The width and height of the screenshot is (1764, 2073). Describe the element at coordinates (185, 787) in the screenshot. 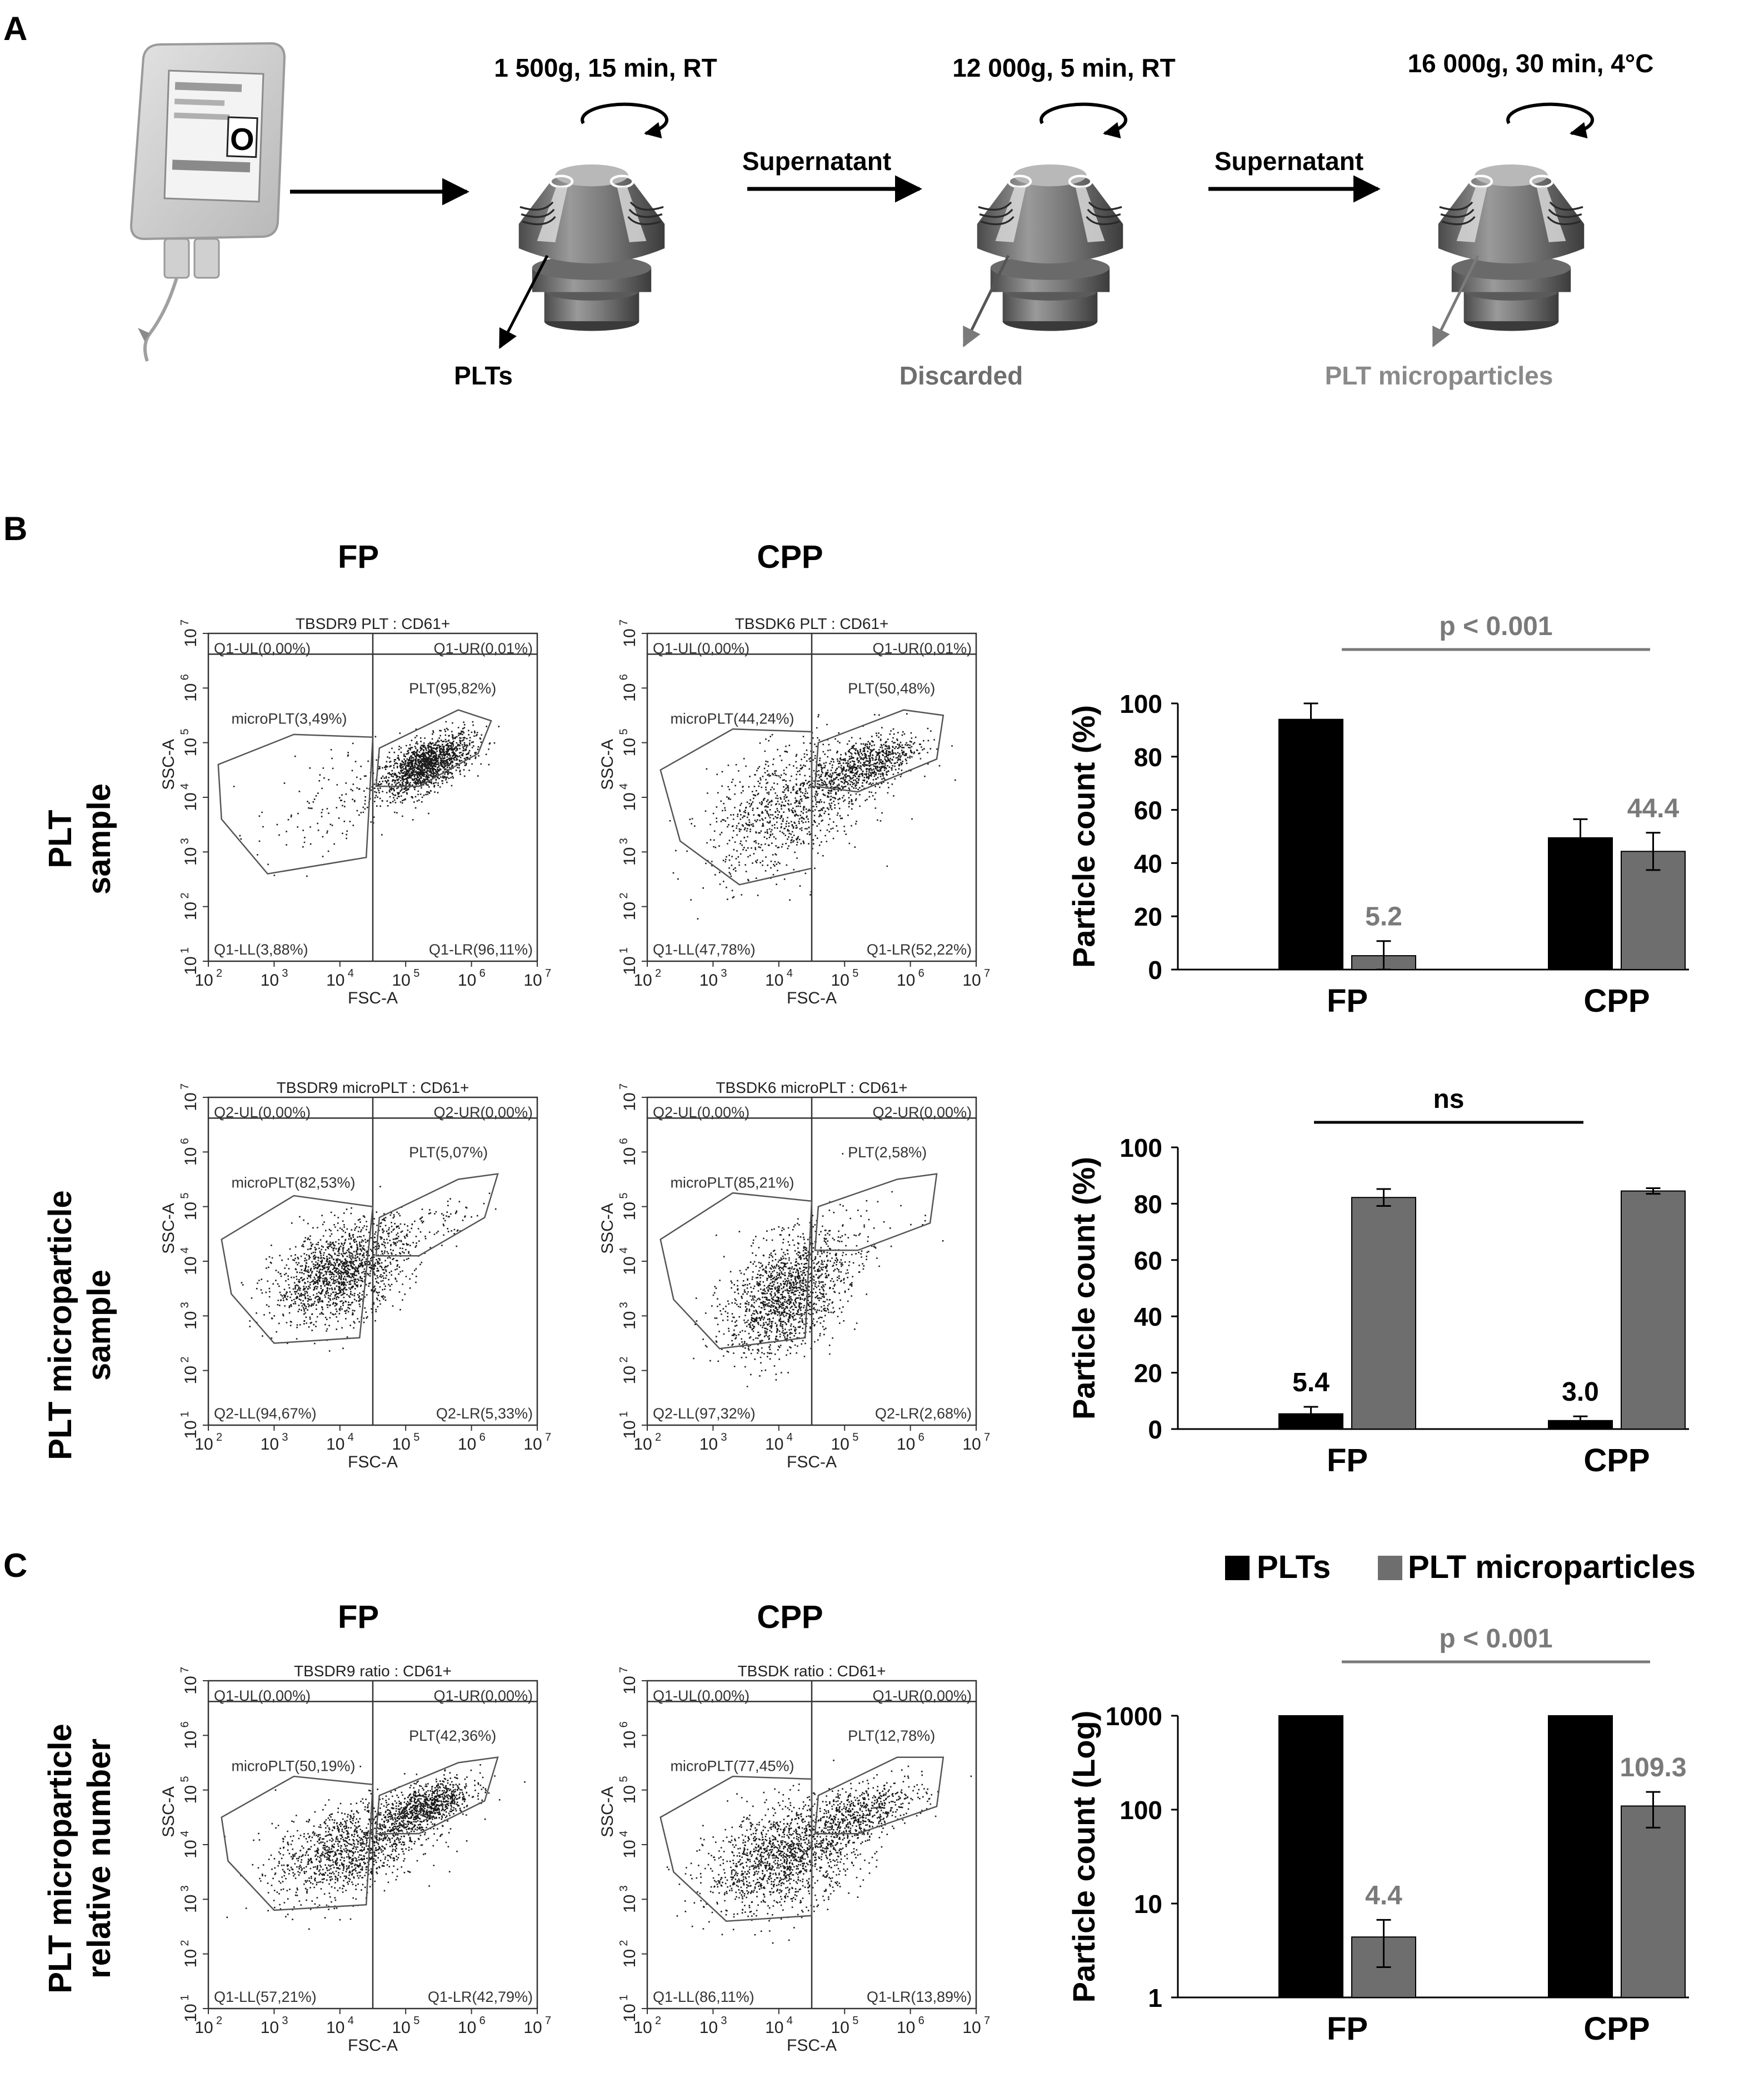

I see `y-tick-exponent: 4` at that location.